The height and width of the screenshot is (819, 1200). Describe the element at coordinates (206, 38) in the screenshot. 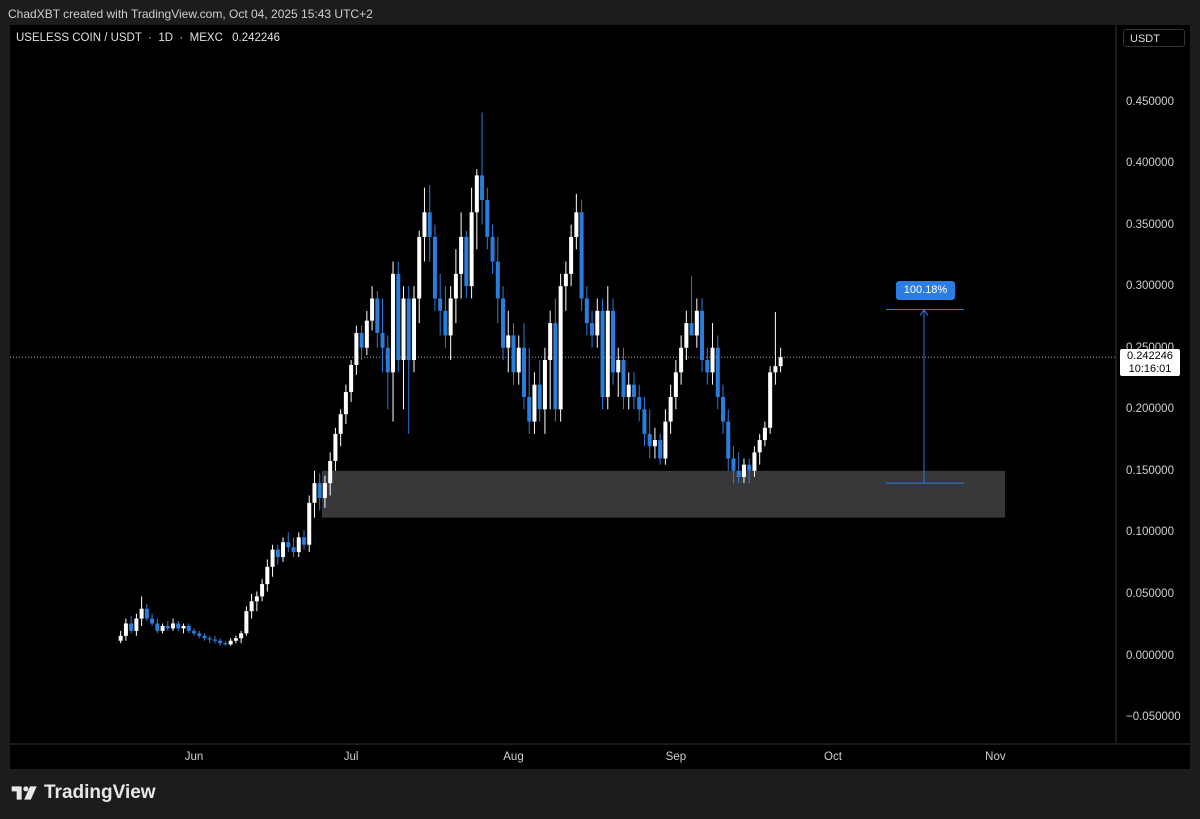

I see `exchange-label: MEXC` at that location.